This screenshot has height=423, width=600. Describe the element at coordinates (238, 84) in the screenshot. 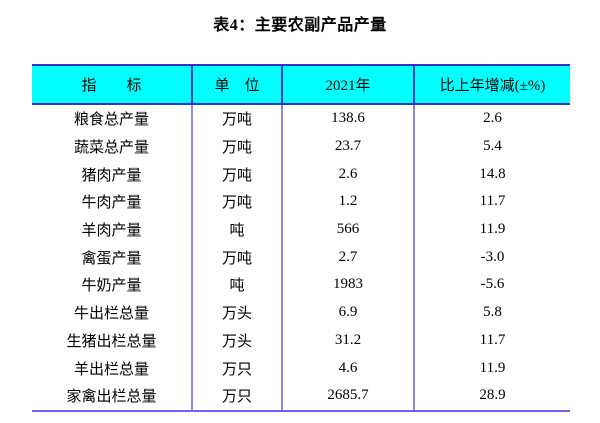

I see `header-unit: 单 位` at that location.